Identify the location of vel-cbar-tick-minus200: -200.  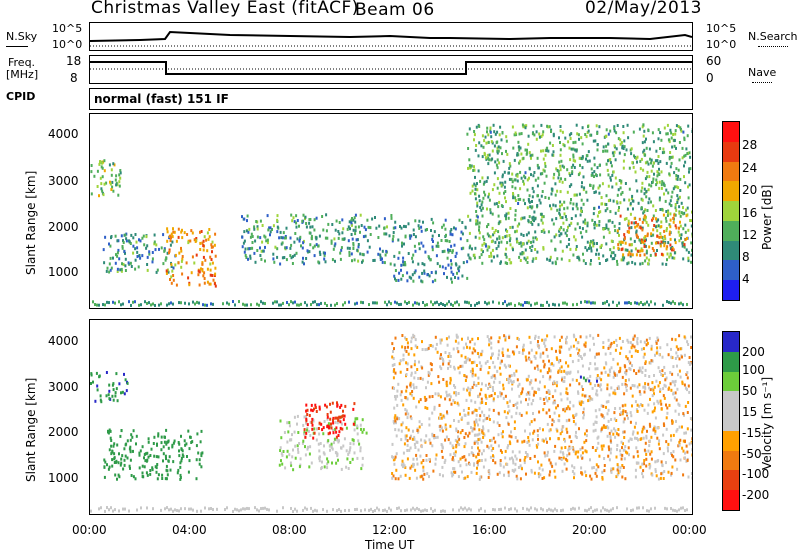
(756, 495).